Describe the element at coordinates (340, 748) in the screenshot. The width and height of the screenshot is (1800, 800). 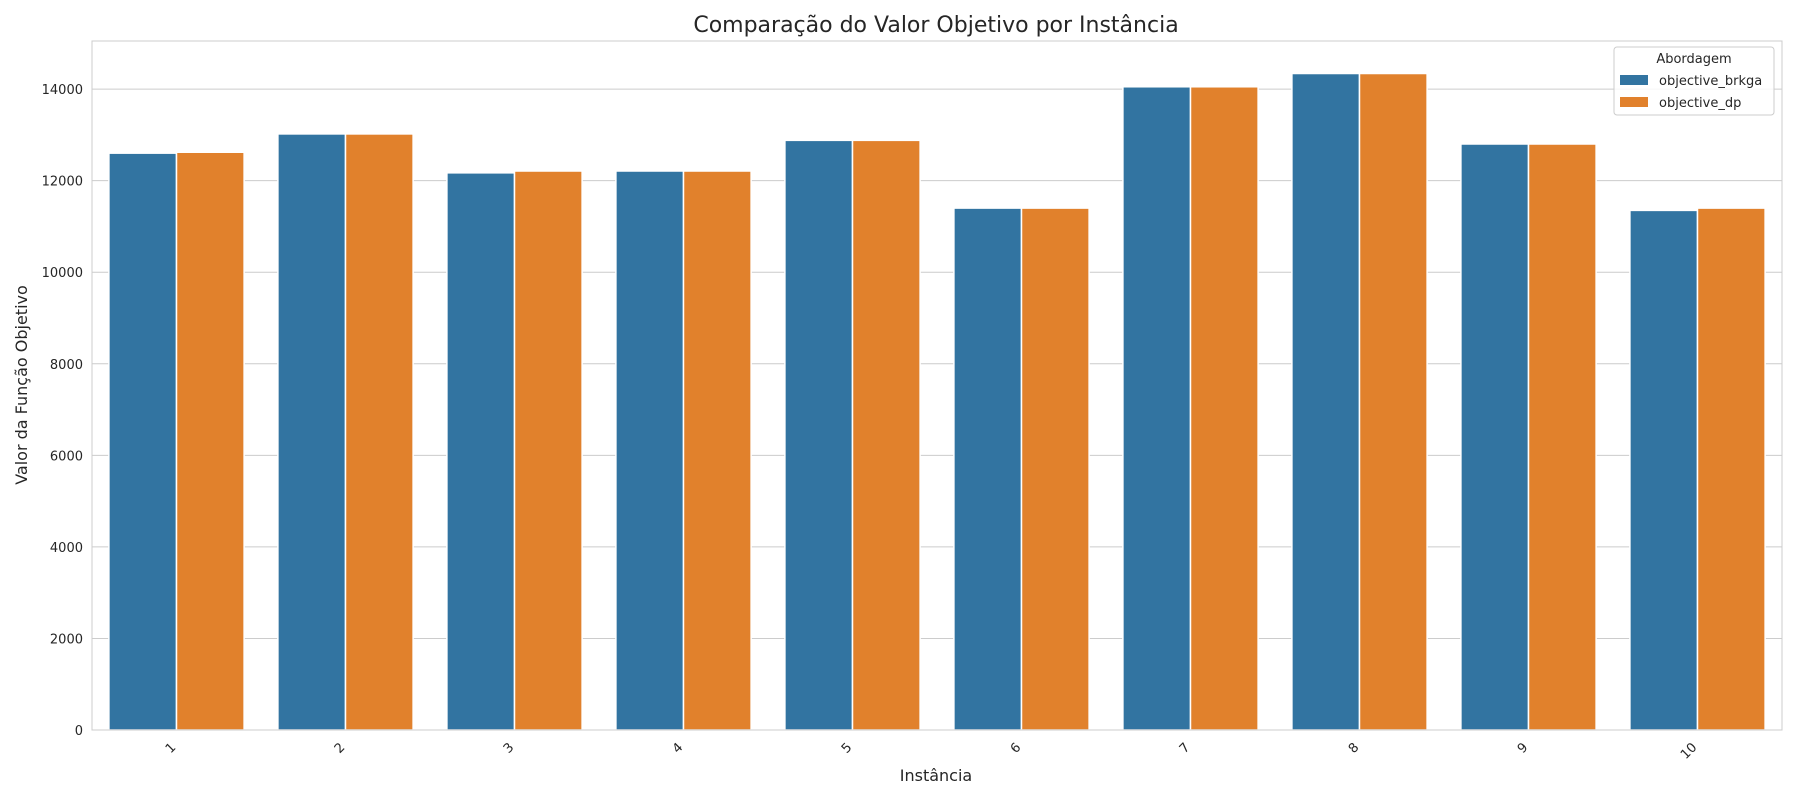
I see `x-tick-label-2: 2` at that location.